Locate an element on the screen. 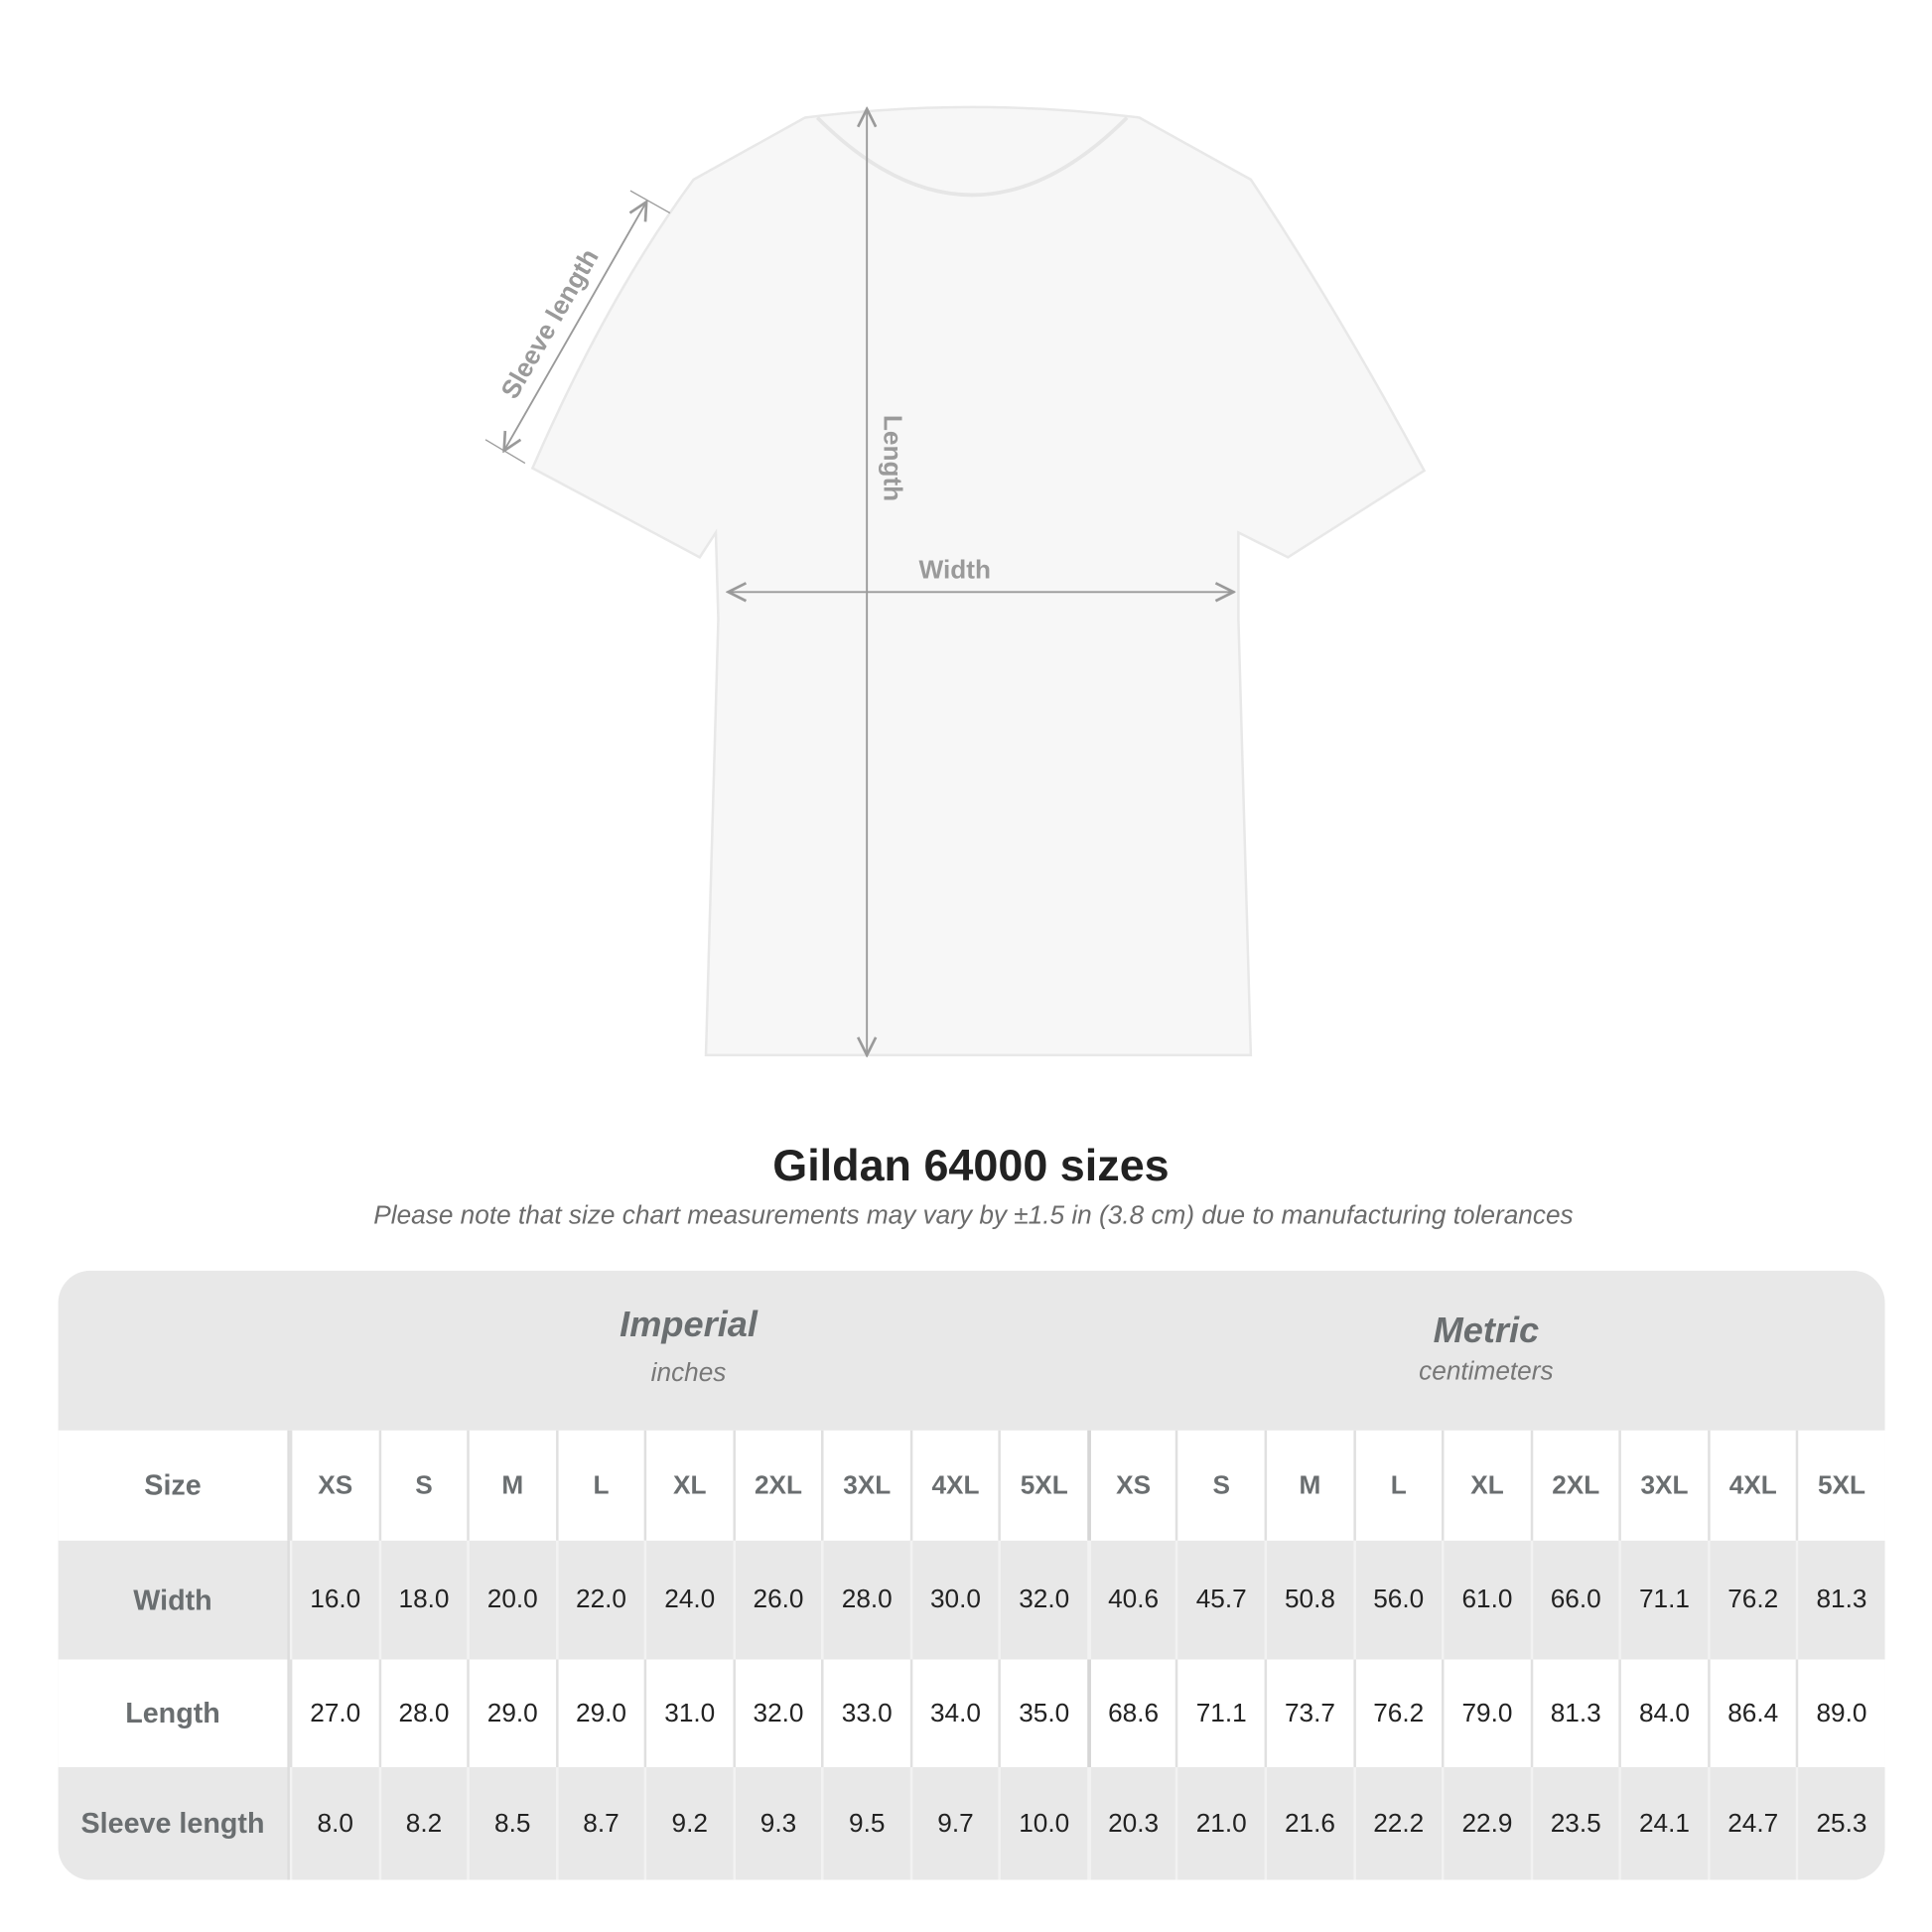  table-cell: 8.7 is located at coordinates (599, 1823).